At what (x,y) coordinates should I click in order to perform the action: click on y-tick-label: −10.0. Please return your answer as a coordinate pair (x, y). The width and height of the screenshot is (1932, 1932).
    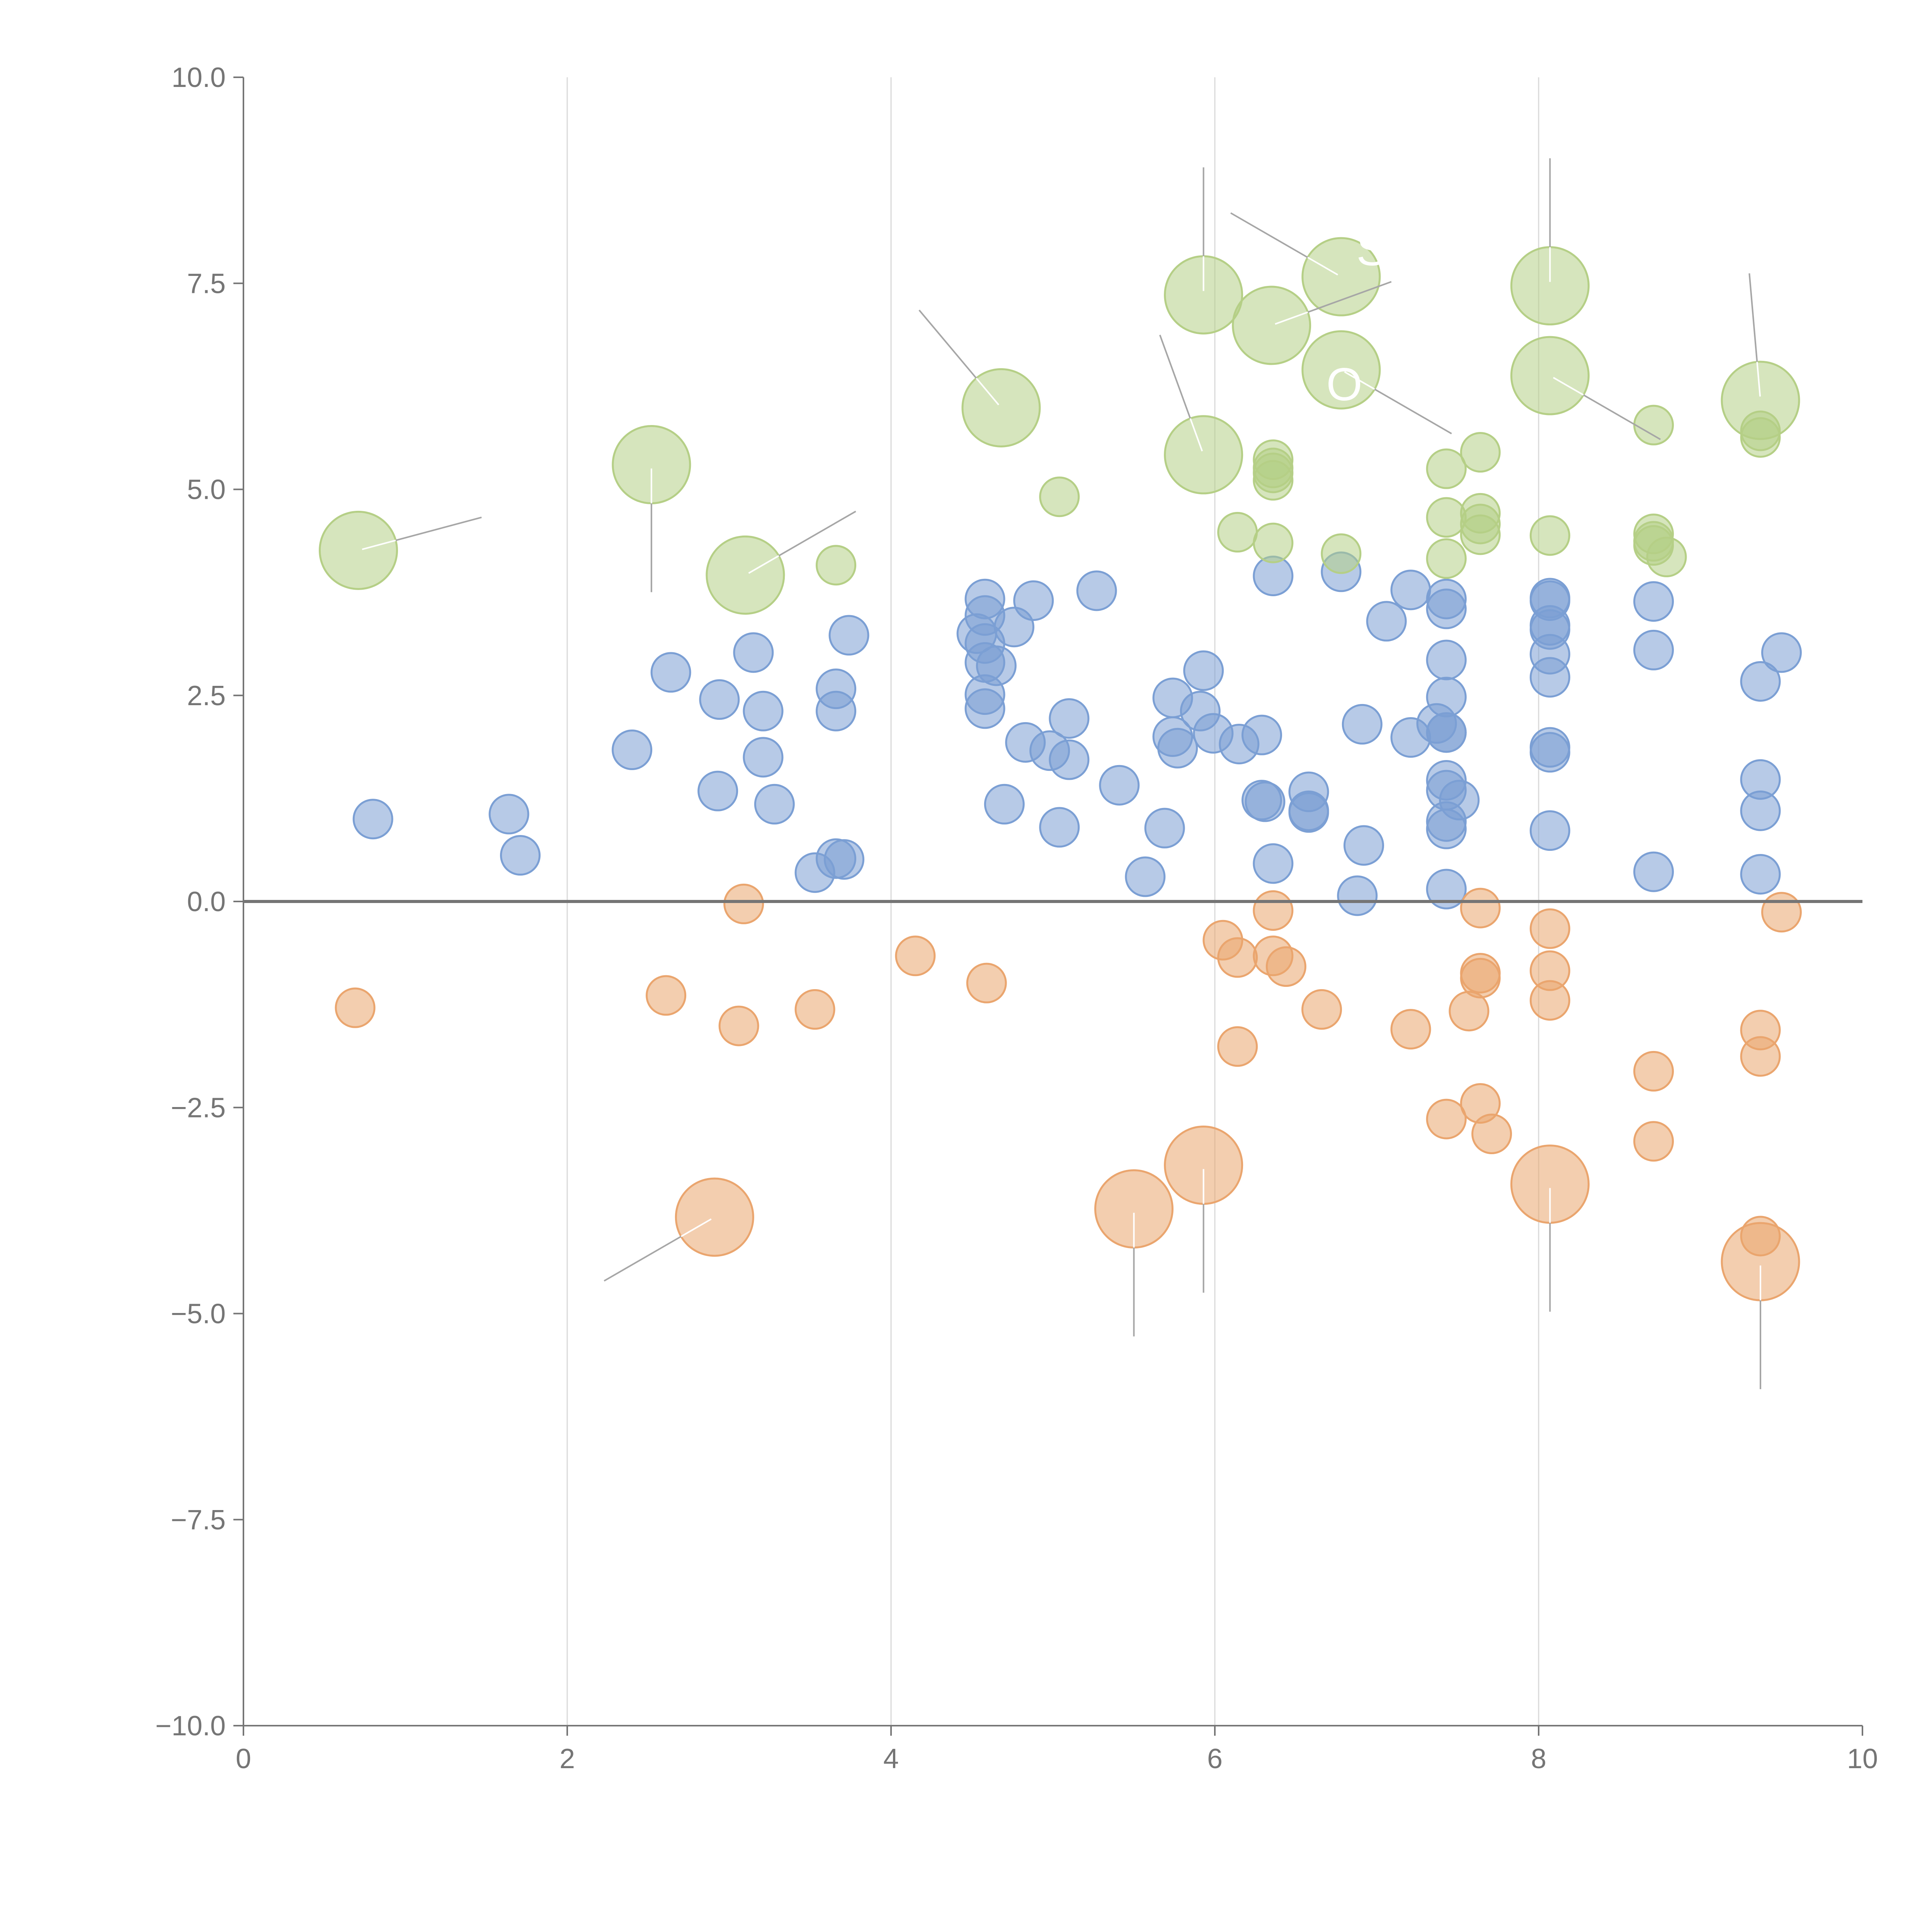
    Looking at the image, I should click on (191, 1727).